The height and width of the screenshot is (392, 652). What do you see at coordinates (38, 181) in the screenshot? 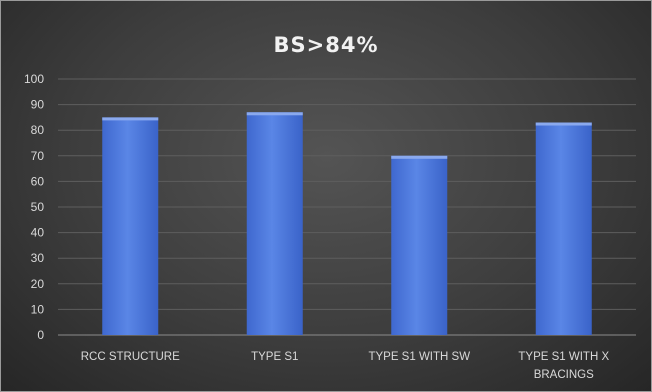
I see `y-tick-label: 60` at bounding box center [38, 181].